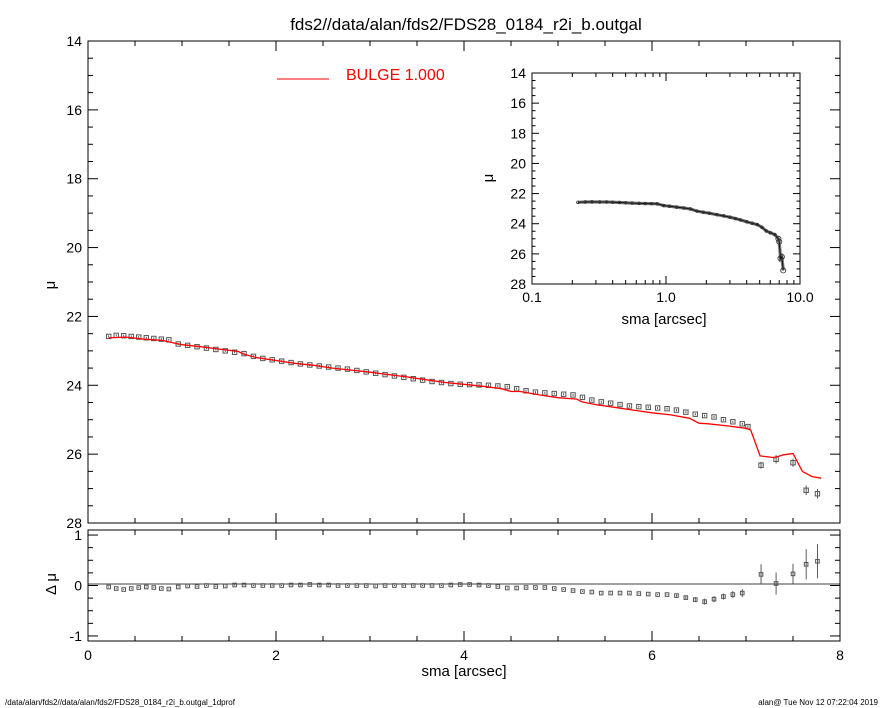 This screenshot has height=708, width=885. What do you see at coordinates (50, 285) in the screenshot?
I see `main-y-axis-label: μ` at bounding box center [50, 285].